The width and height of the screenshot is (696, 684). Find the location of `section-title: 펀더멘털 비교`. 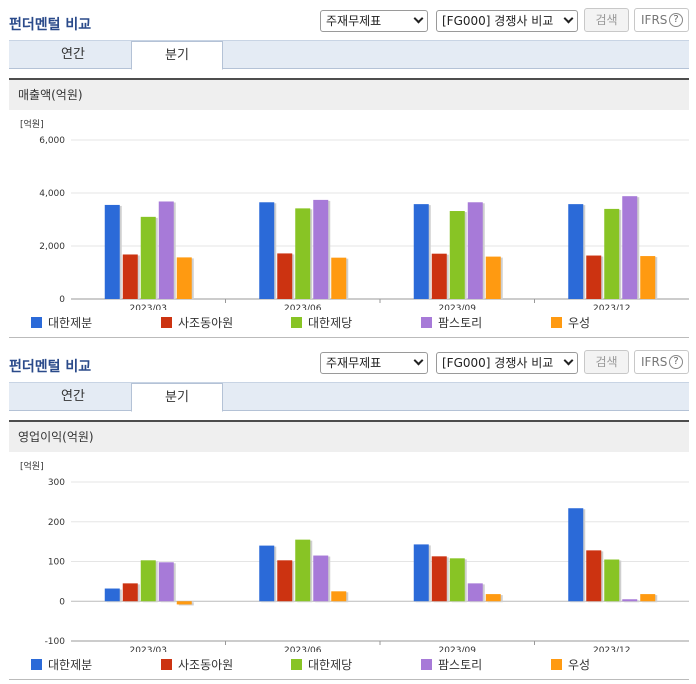

section-title: 펀더멘털 비교 is located at coordinates (50, 25).